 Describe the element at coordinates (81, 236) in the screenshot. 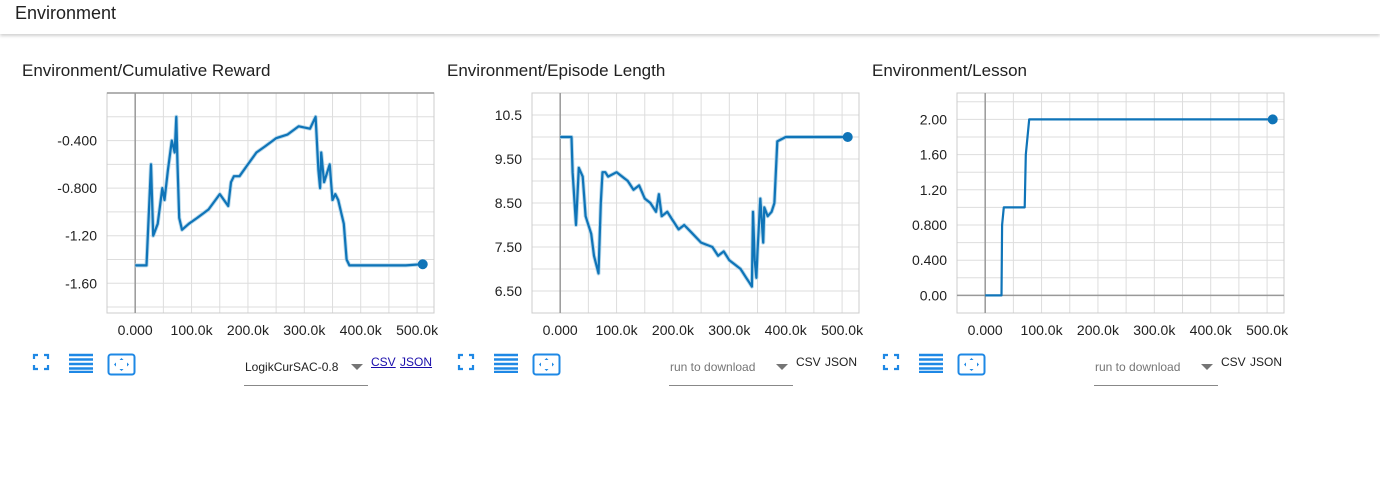

I see `y-tick-label: -1.20` at that location.